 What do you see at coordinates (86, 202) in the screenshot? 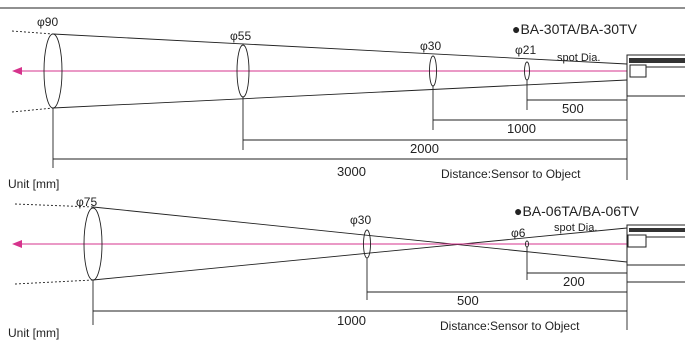
I see `spot-diameter-label: φ75` at bounding box center [86, 202].